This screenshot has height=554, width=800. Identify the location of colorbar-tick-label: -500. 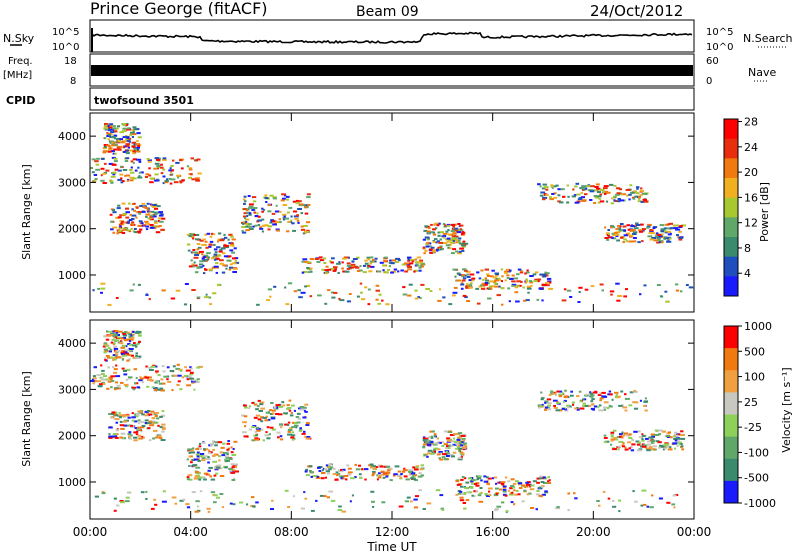
(756, 478).